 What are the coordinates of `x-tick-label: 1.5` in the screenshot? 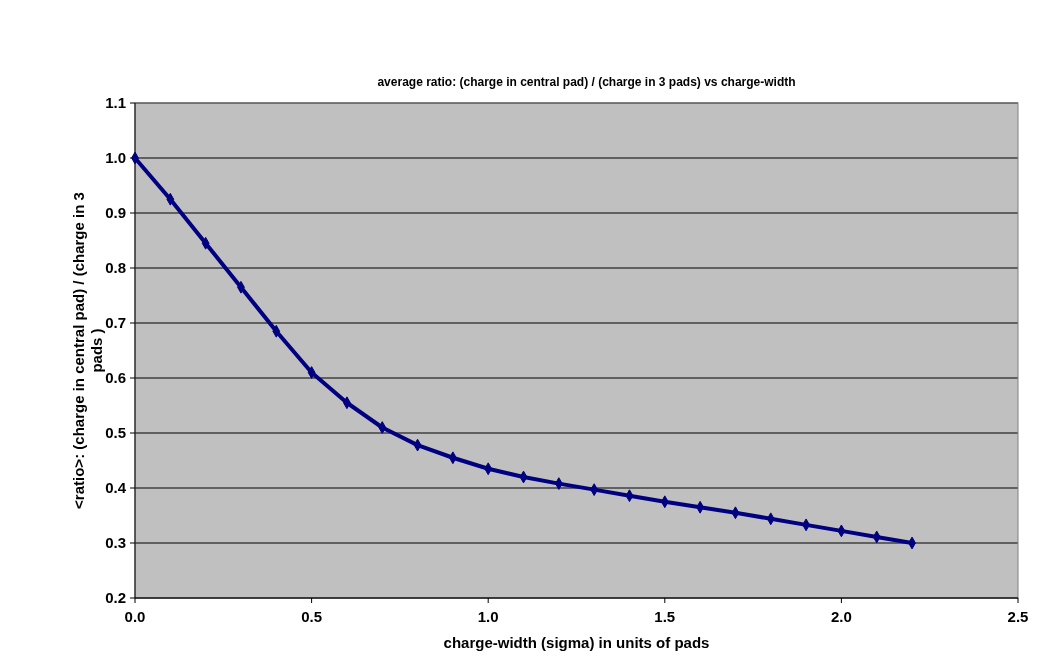 It's located at (665, 616).